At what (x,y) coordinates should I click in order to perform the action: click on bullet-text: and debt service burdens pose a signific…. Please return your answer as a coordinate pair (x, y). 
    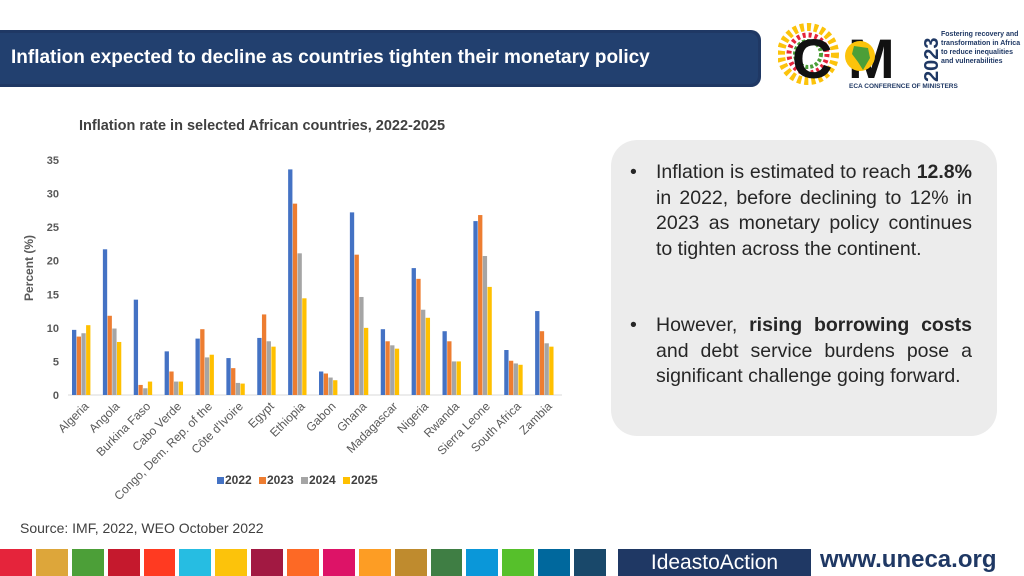
    Looking at the image, I should click on (814, 363).